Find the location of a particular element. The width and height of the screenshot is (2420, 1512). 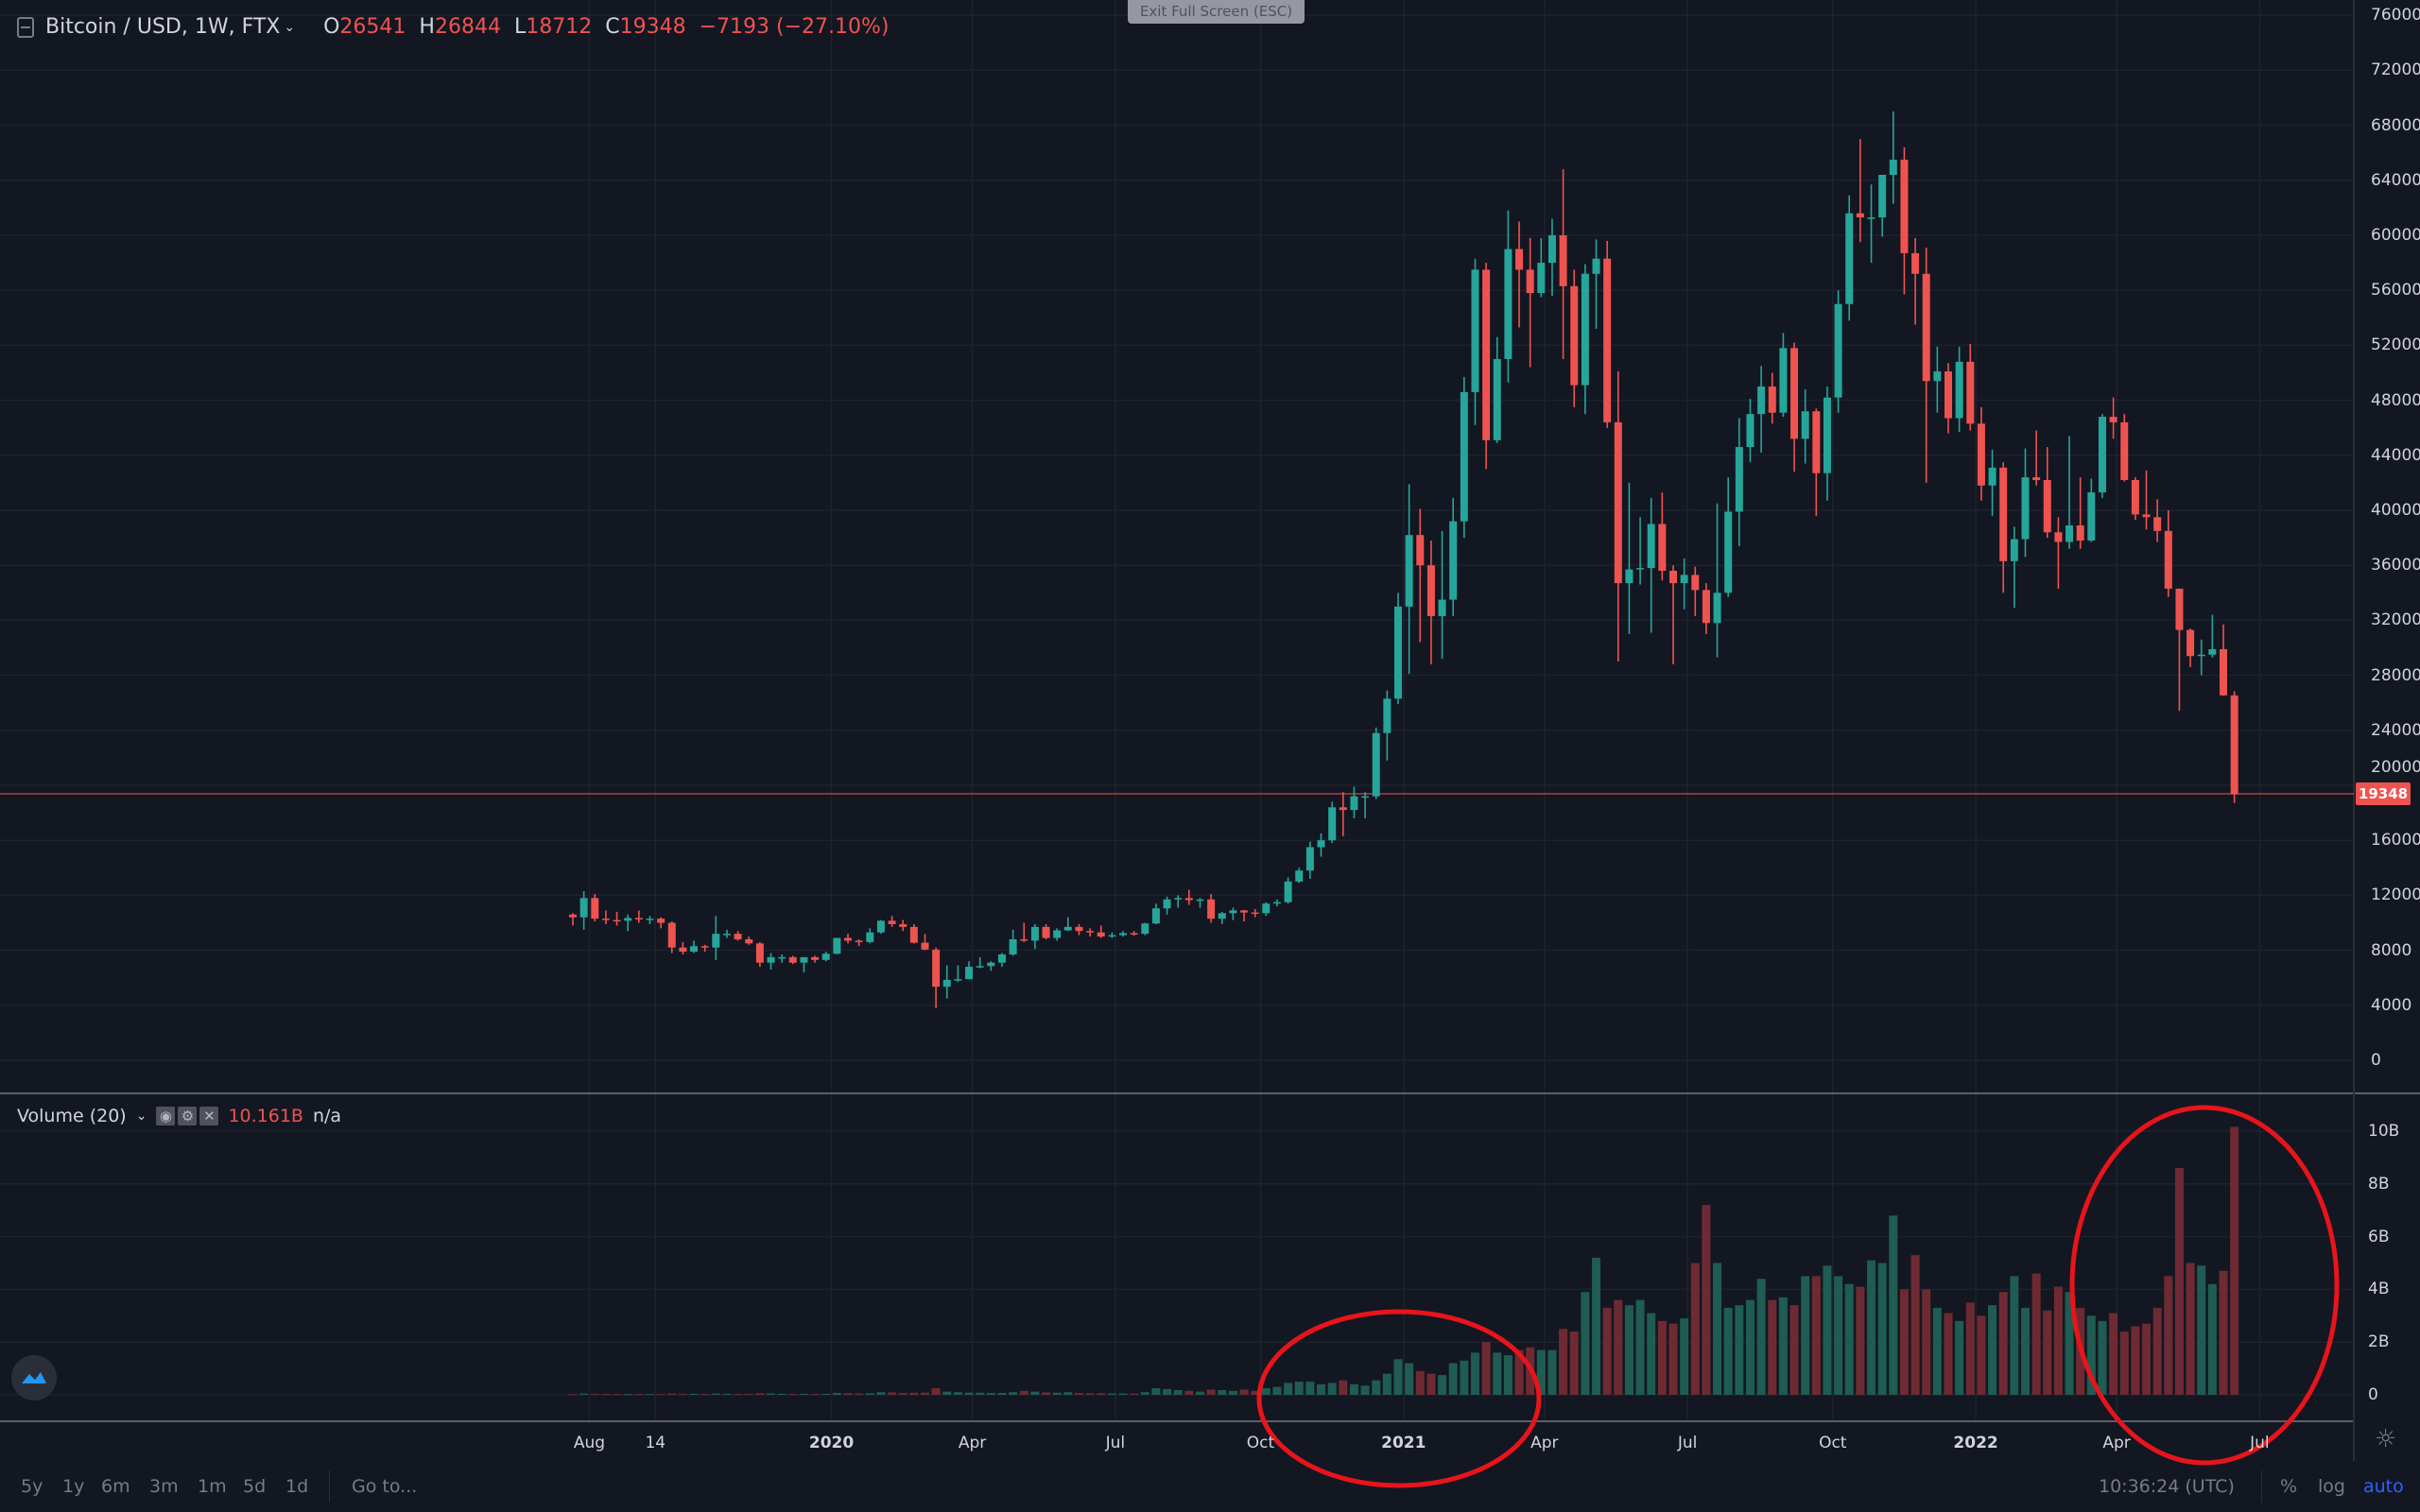

volume-tick: 10B is located at coordinates (2384, 1131).